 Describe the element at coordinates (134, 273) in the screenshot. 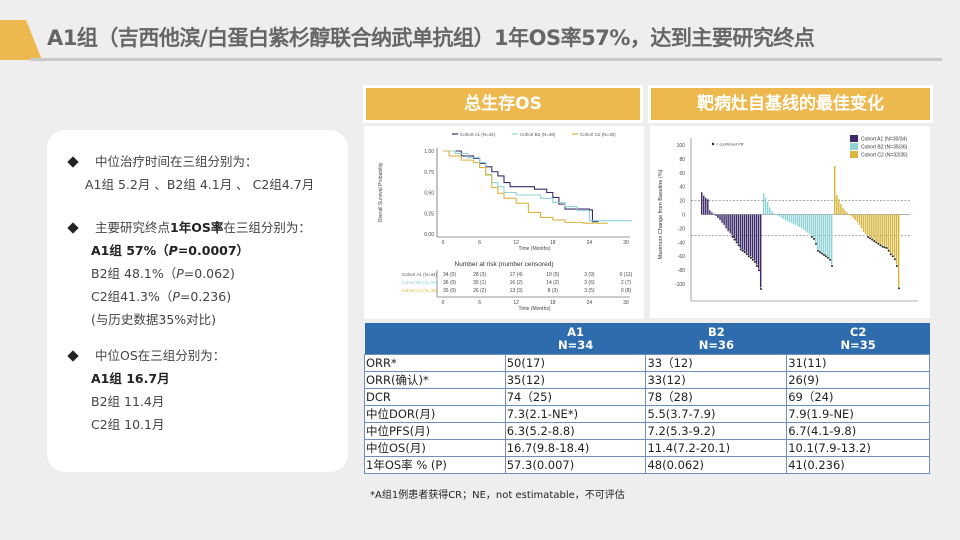

I see `label: B2组 48.1%（` at that location.